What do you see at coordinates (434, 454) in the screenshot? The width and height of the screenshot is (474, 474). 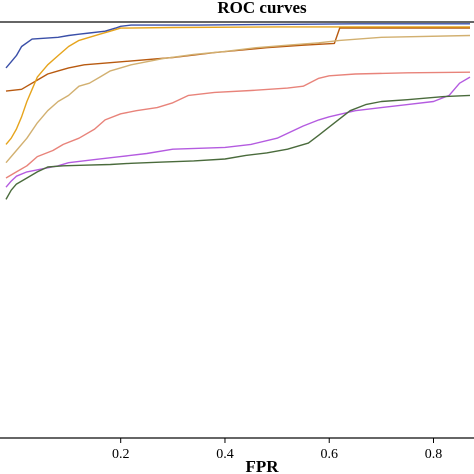 I see `x-tick-label: 0.8` at bounding box center [434, 454].